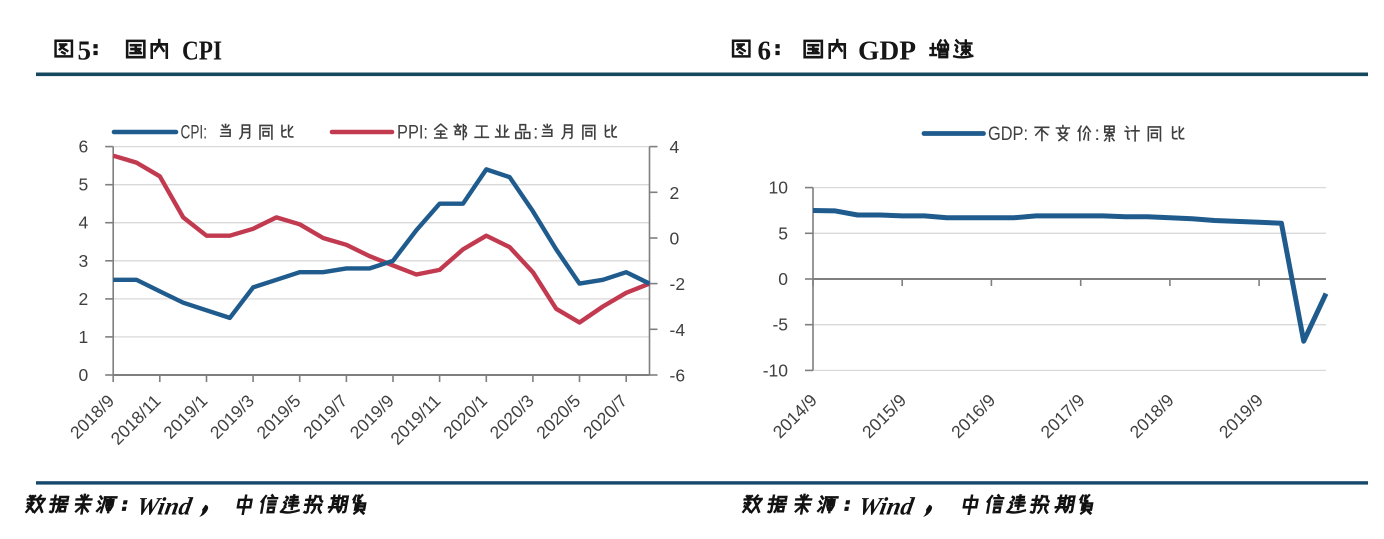 The image size is (1384, 539). What do you see at coordinates (678, 376) in the screenshot?
I see `svg-text: -6` at bounding box center [678, 376].